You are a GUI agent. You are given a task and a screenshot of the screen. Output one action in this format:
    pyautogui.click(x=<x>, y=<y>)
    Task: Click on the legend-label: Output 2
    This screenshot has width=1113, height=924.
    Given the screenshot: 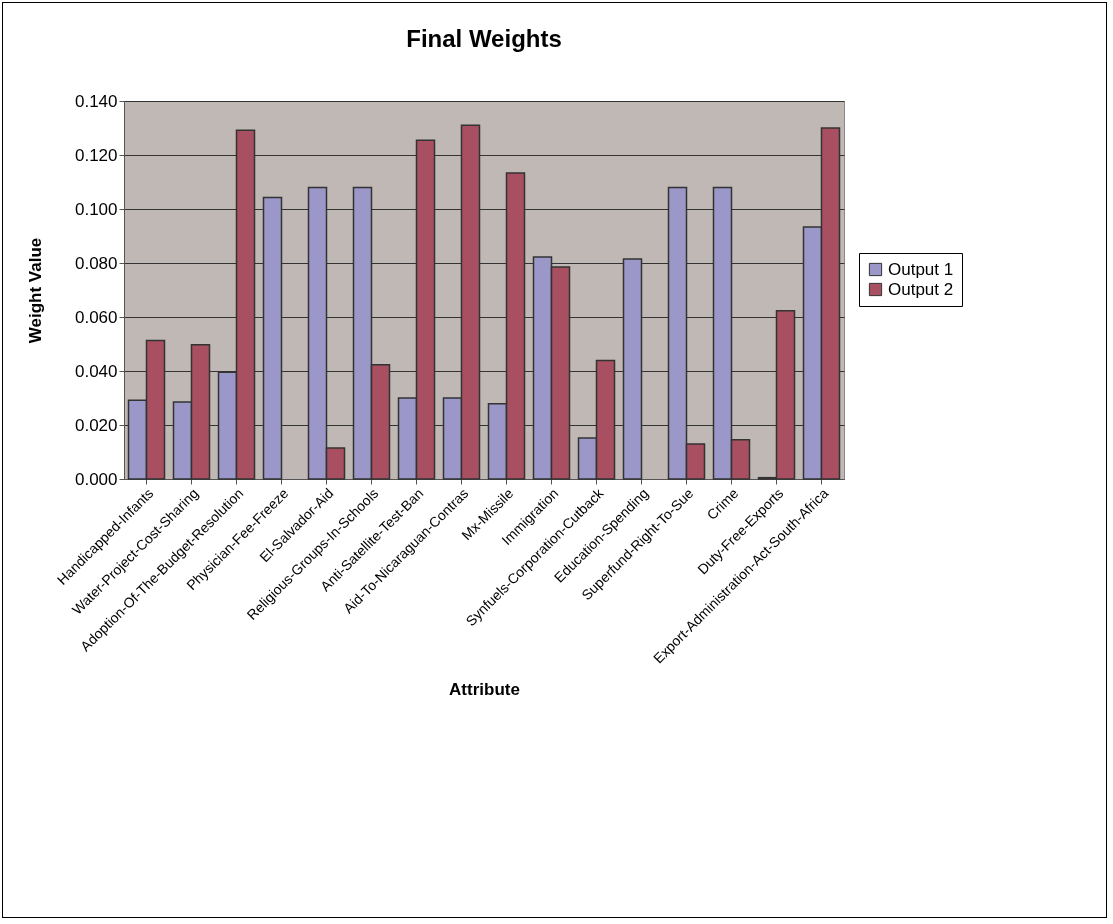 What is the action you would take?
    pyautogui.click(x=921, y=289)
    